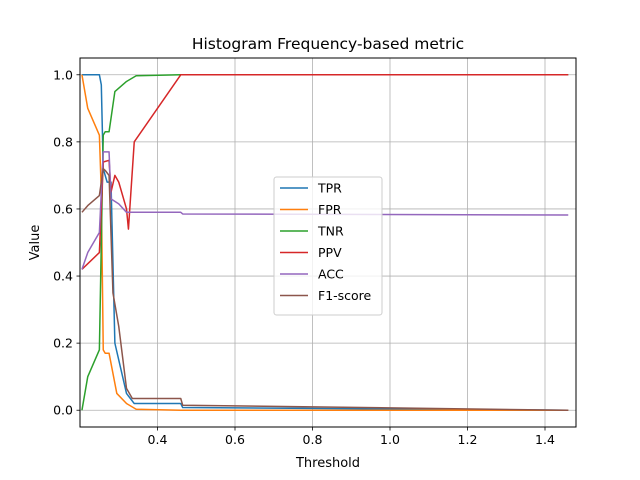 The image size is (640, 480). I want to click on legend-label-tnr: TNR, so click(330, 231).